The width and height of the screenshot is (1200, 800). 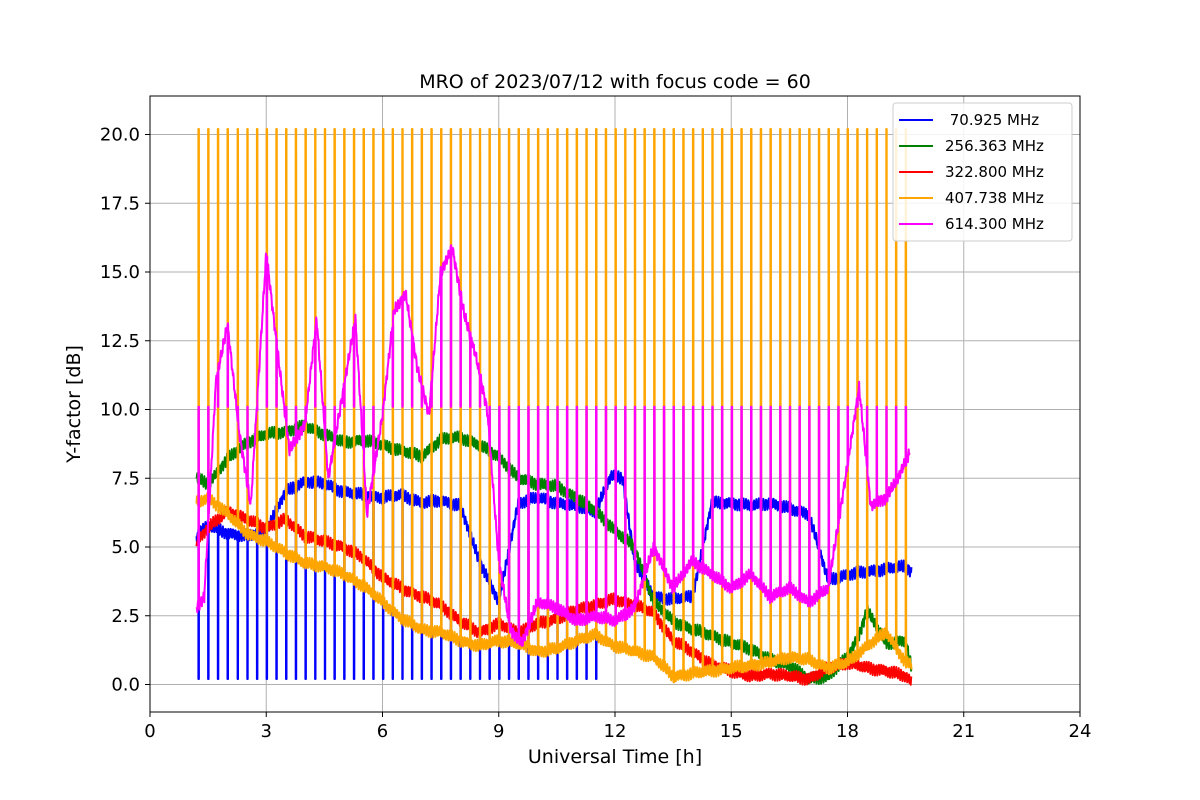 I want to click on x-tick-label: 21, so click(x=963, y=731).